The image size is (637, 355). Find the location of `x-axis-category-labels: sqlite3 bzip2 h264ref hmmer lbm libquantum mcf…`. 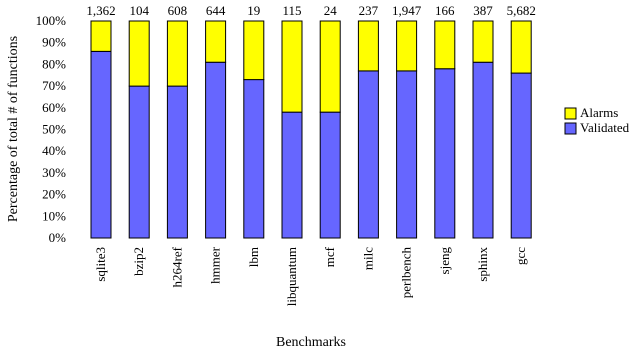

x-axis-category-labels: sqlite3 bzip2 h264ref hmmer lbm libquantum mcf… is located at coordinates (310, 276).